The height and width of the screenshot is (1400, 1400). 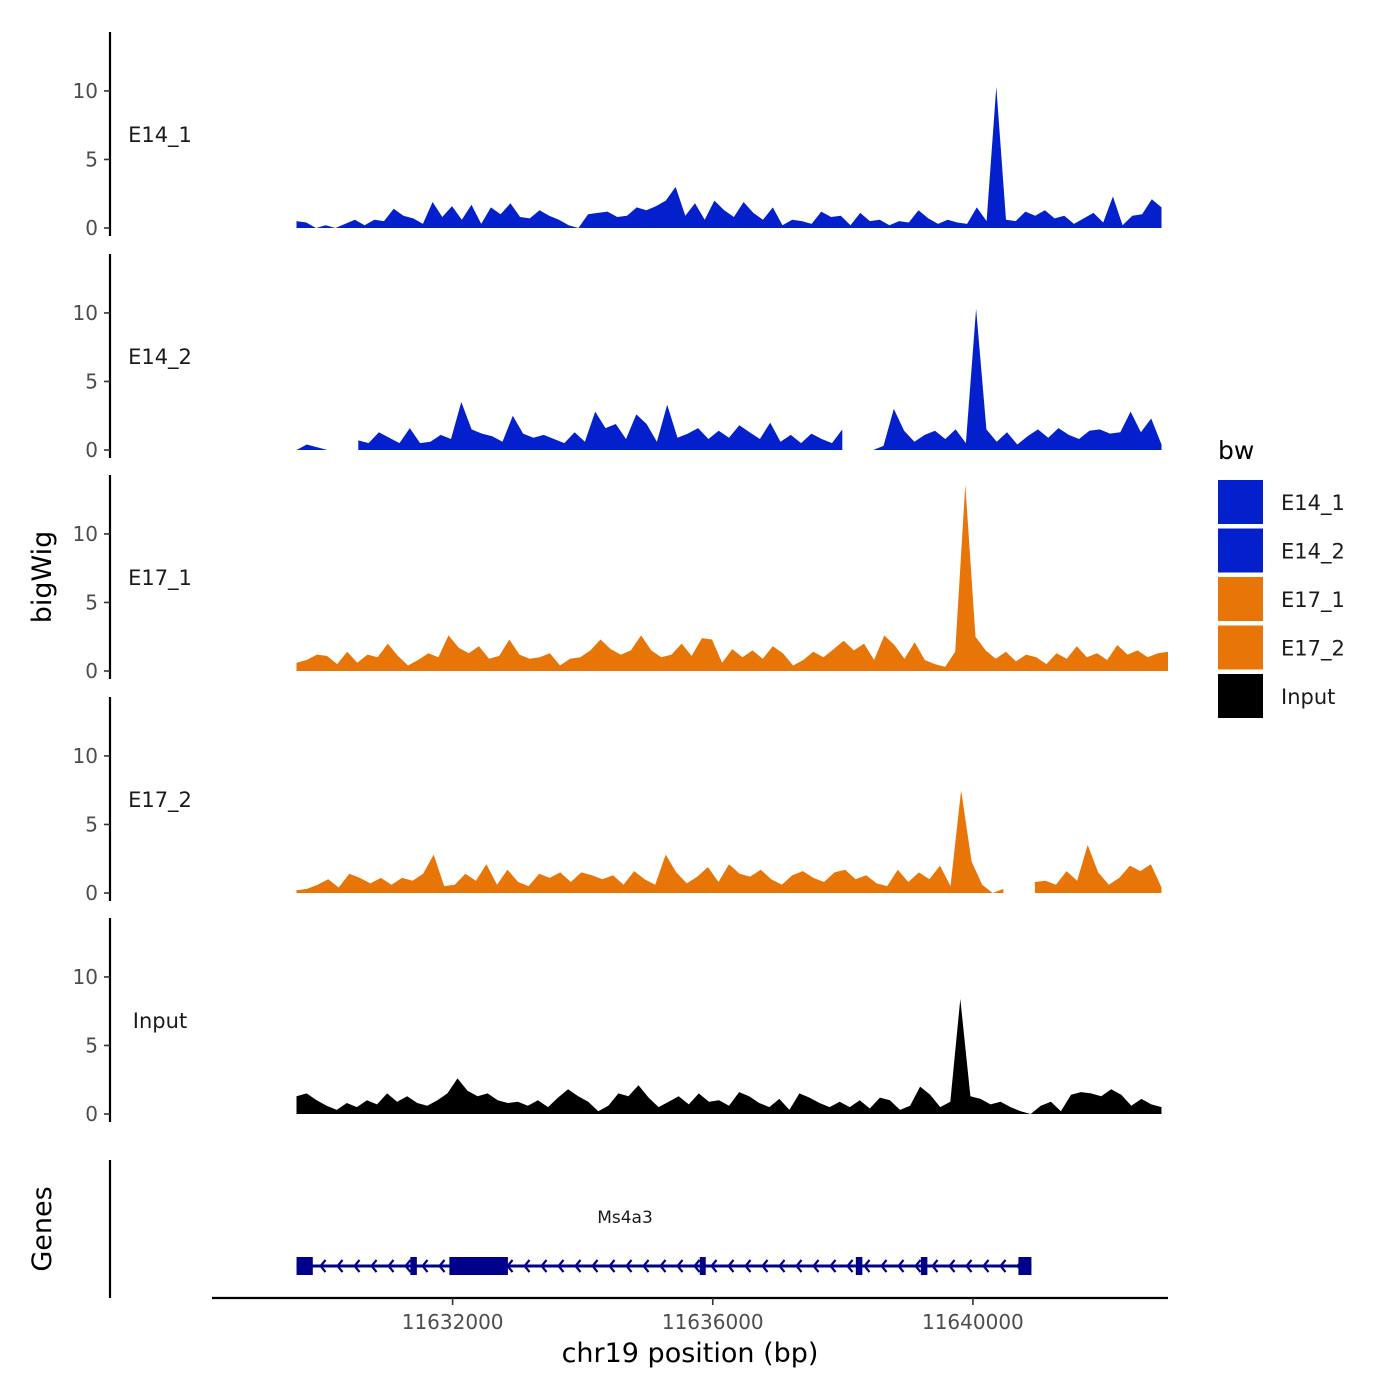 I want to click on legend-label: E17_2, so click(x=1313, y=649).